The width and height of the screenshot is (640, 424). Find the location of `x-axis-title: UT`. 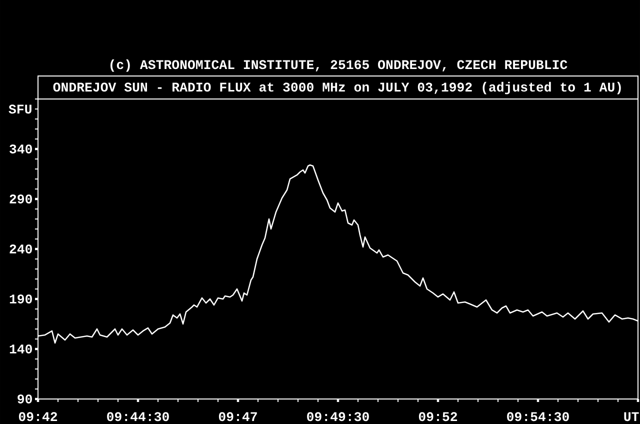

x-axis-title: UT is located at coordinates (631, 417).